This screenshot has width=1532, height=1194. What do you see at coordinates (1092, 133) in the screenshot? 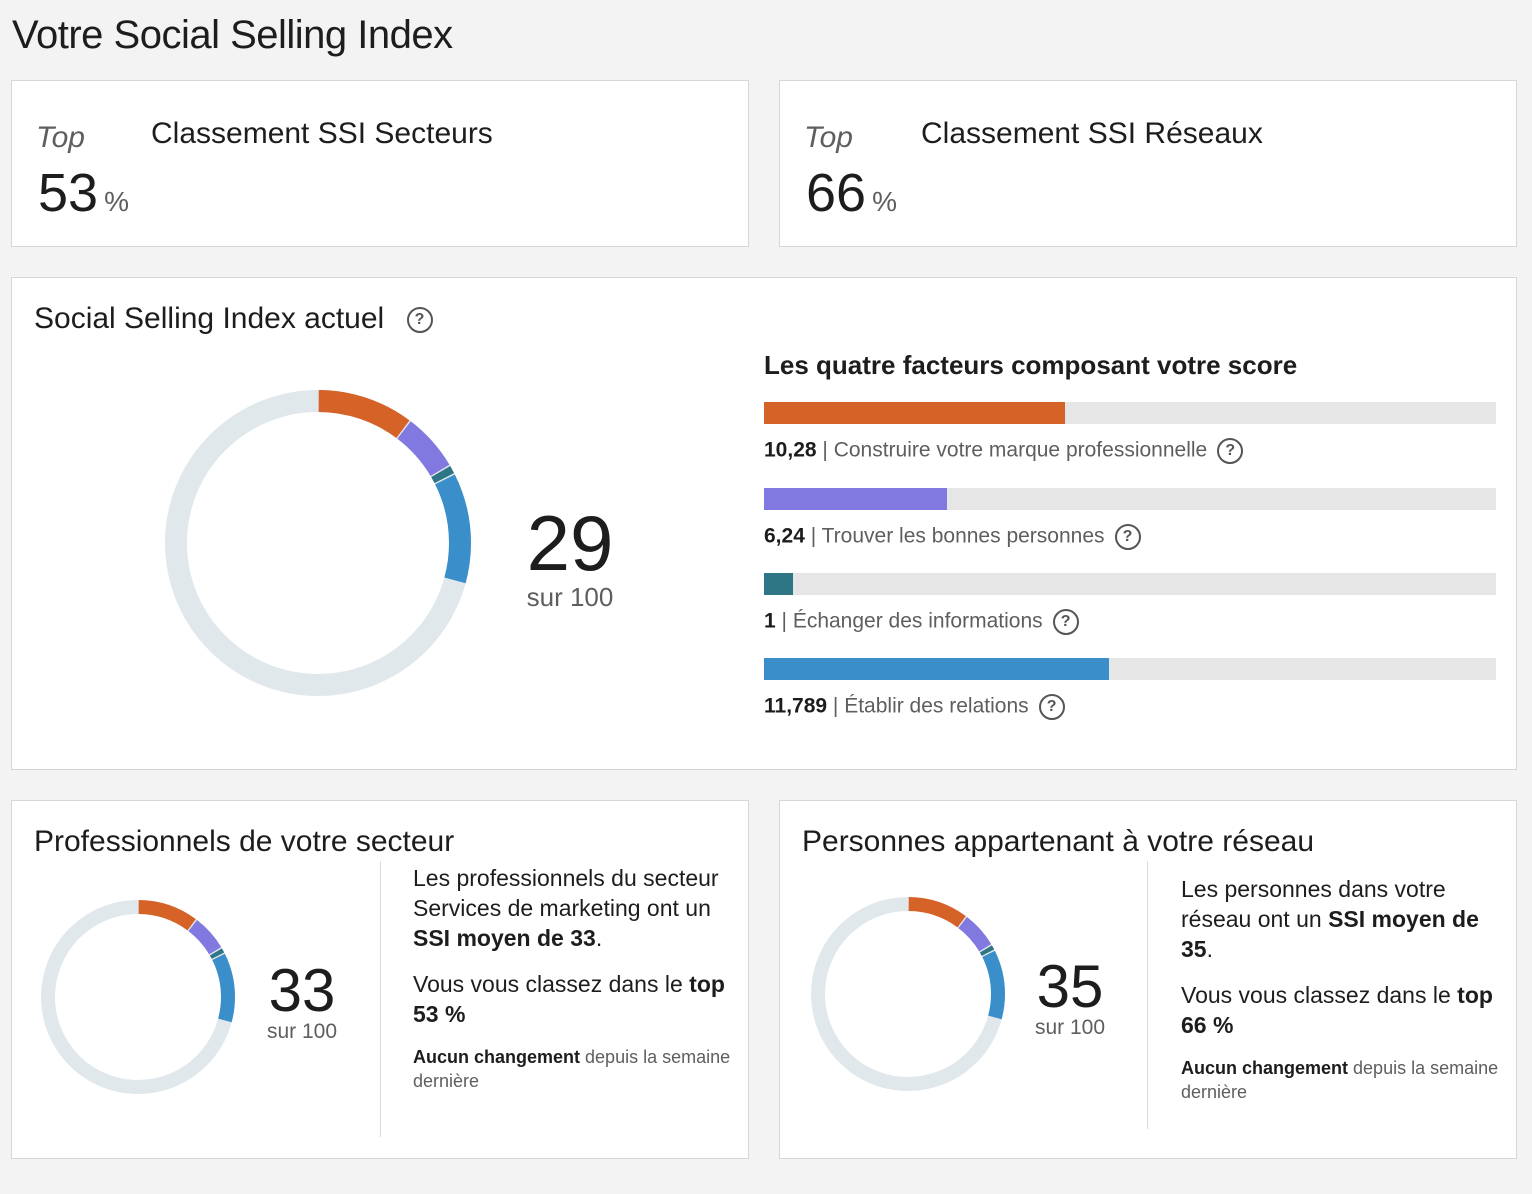
I see `network-rank-label: Classement SSI Réseaux` at bounding box center [1092, 133].